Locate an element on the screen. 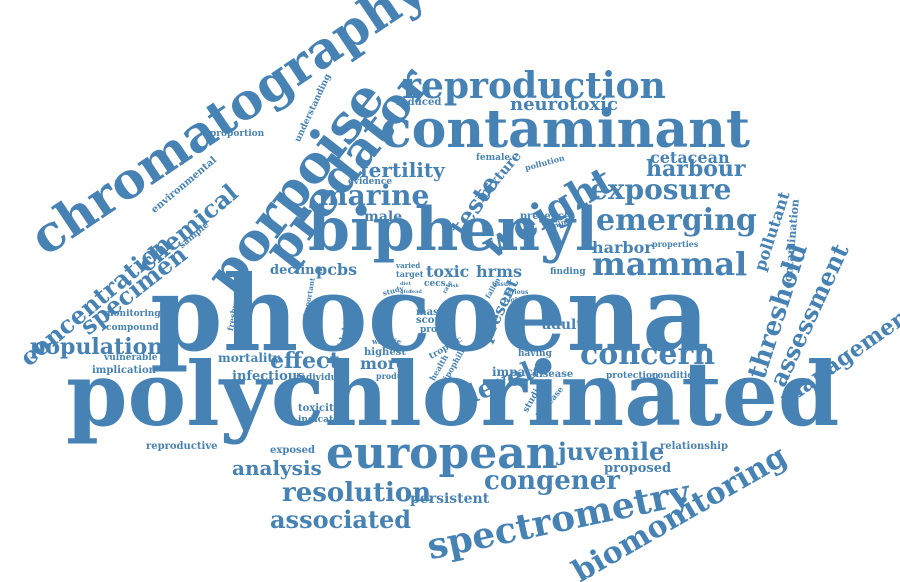 The width and height of the screenshot is (900, 582). word-mammal: mammal is located at coordinates (670, 264).